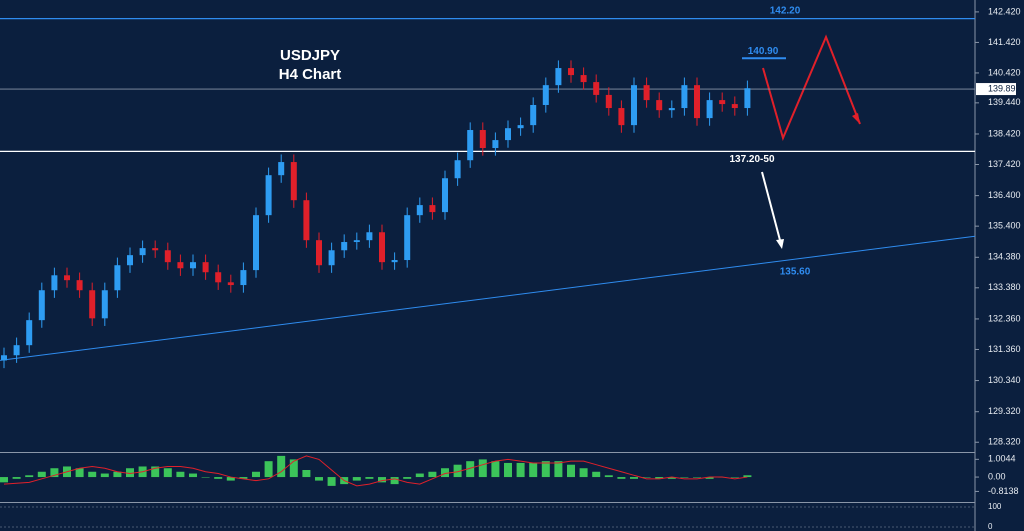 The height and width of the screenshot is (531, 1024). I want to click on y-tick-label: 137.420, so click(1004, 164).